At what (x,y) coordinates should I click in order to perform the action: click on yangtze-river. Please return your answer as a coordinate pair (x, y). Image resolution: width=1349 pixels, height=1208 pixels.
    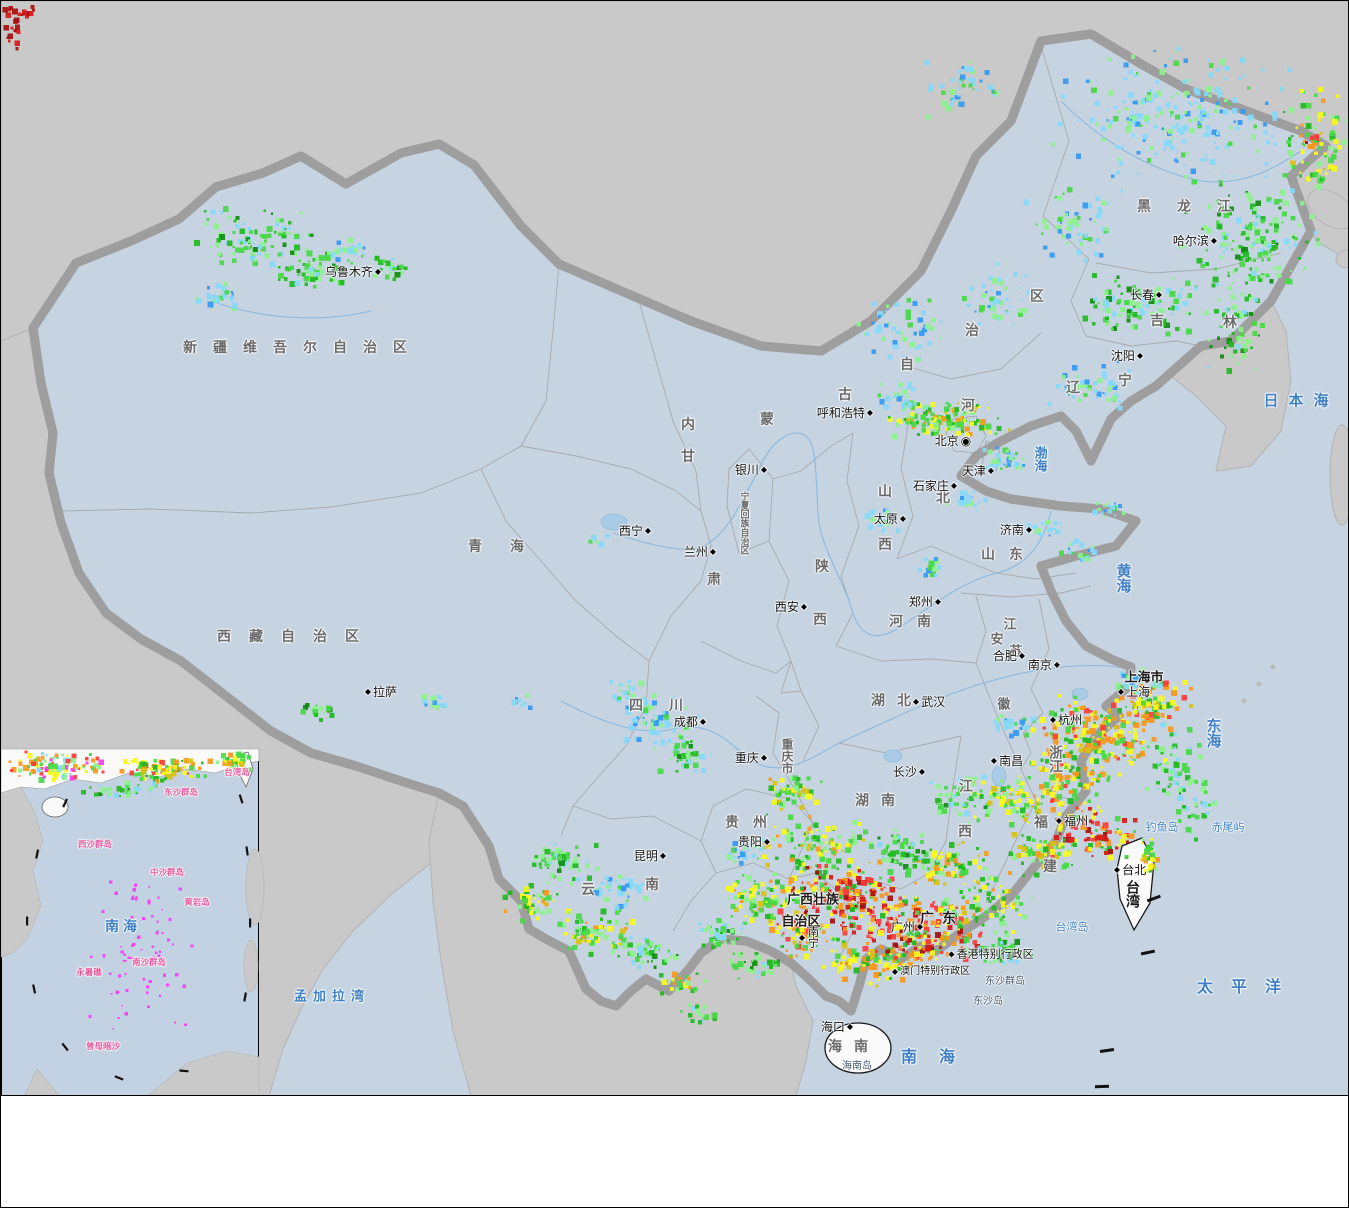
    Looking at the image, I should click on (845, 716).